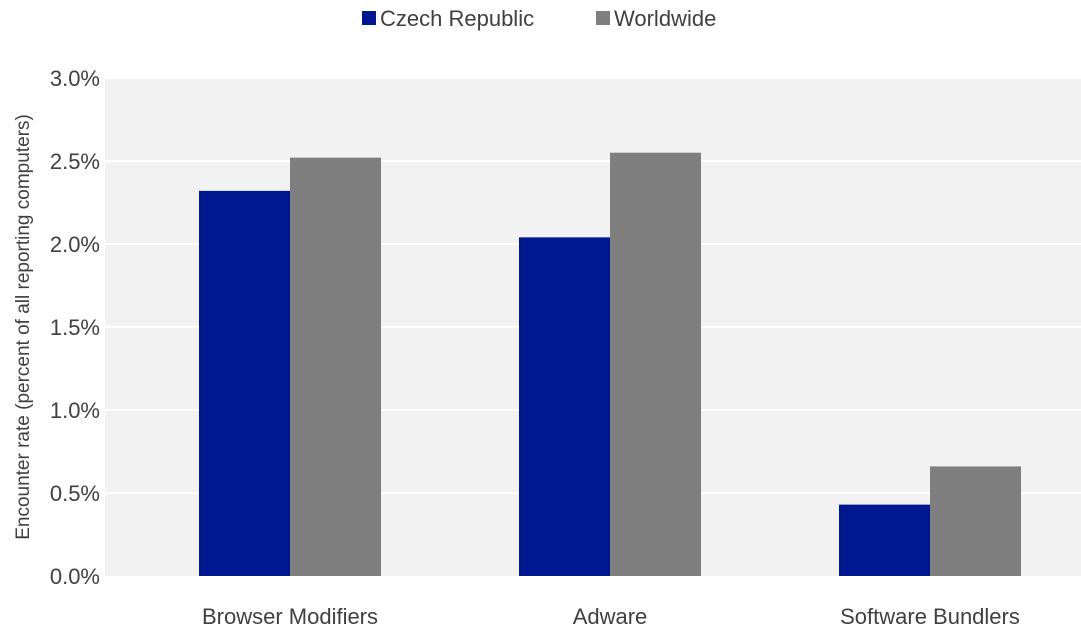 The image size is (1081, 634). What do you see at coordinates (457, 18) in the screenshot?
I see `legend-label: Czech Republic` at bounding box center [457, 18].